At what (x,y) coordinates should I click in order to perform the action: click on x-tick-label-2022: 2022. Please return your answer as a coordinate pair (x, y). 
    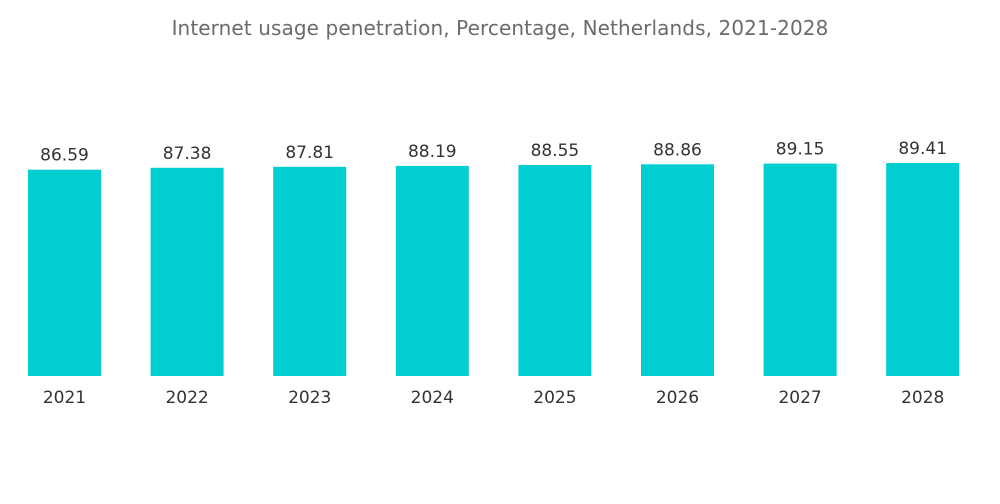
    Looking at the image, I should click on (186, 398).